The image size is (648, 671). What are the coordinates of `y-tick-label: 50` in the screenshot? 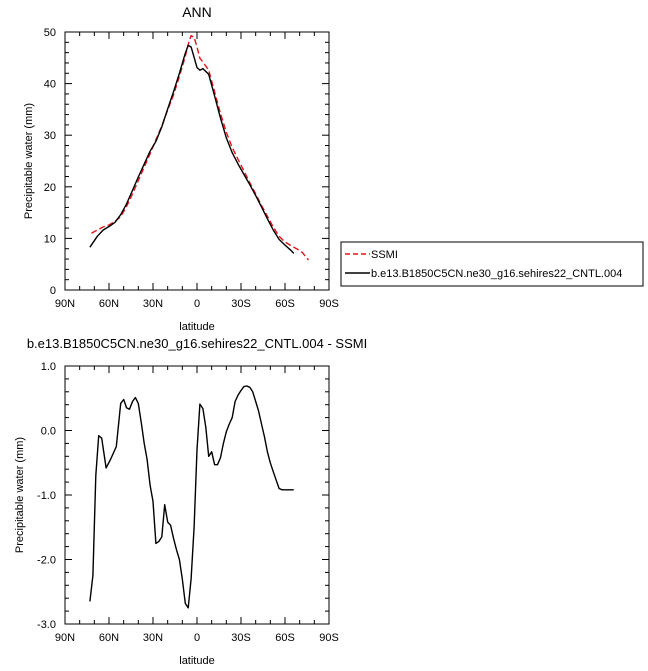 It's located at (50, 33).